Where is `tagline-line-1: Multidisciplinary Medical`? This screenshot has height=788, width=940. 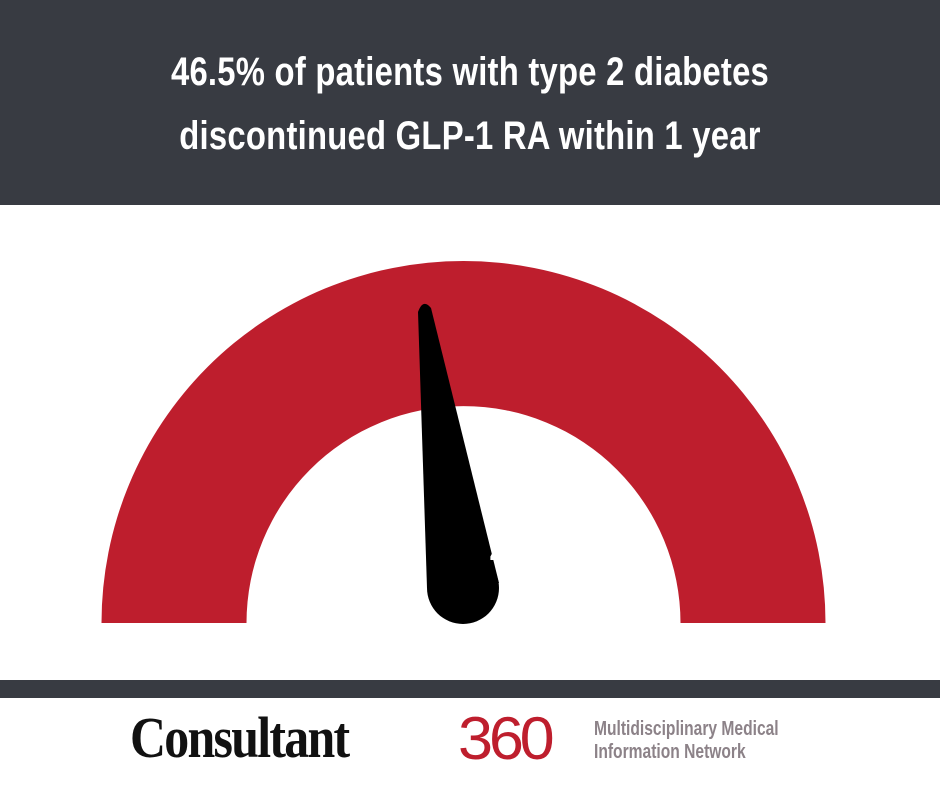
tagline-line-1: Multidisciplinary Medical is located at coordinates (686, 729).